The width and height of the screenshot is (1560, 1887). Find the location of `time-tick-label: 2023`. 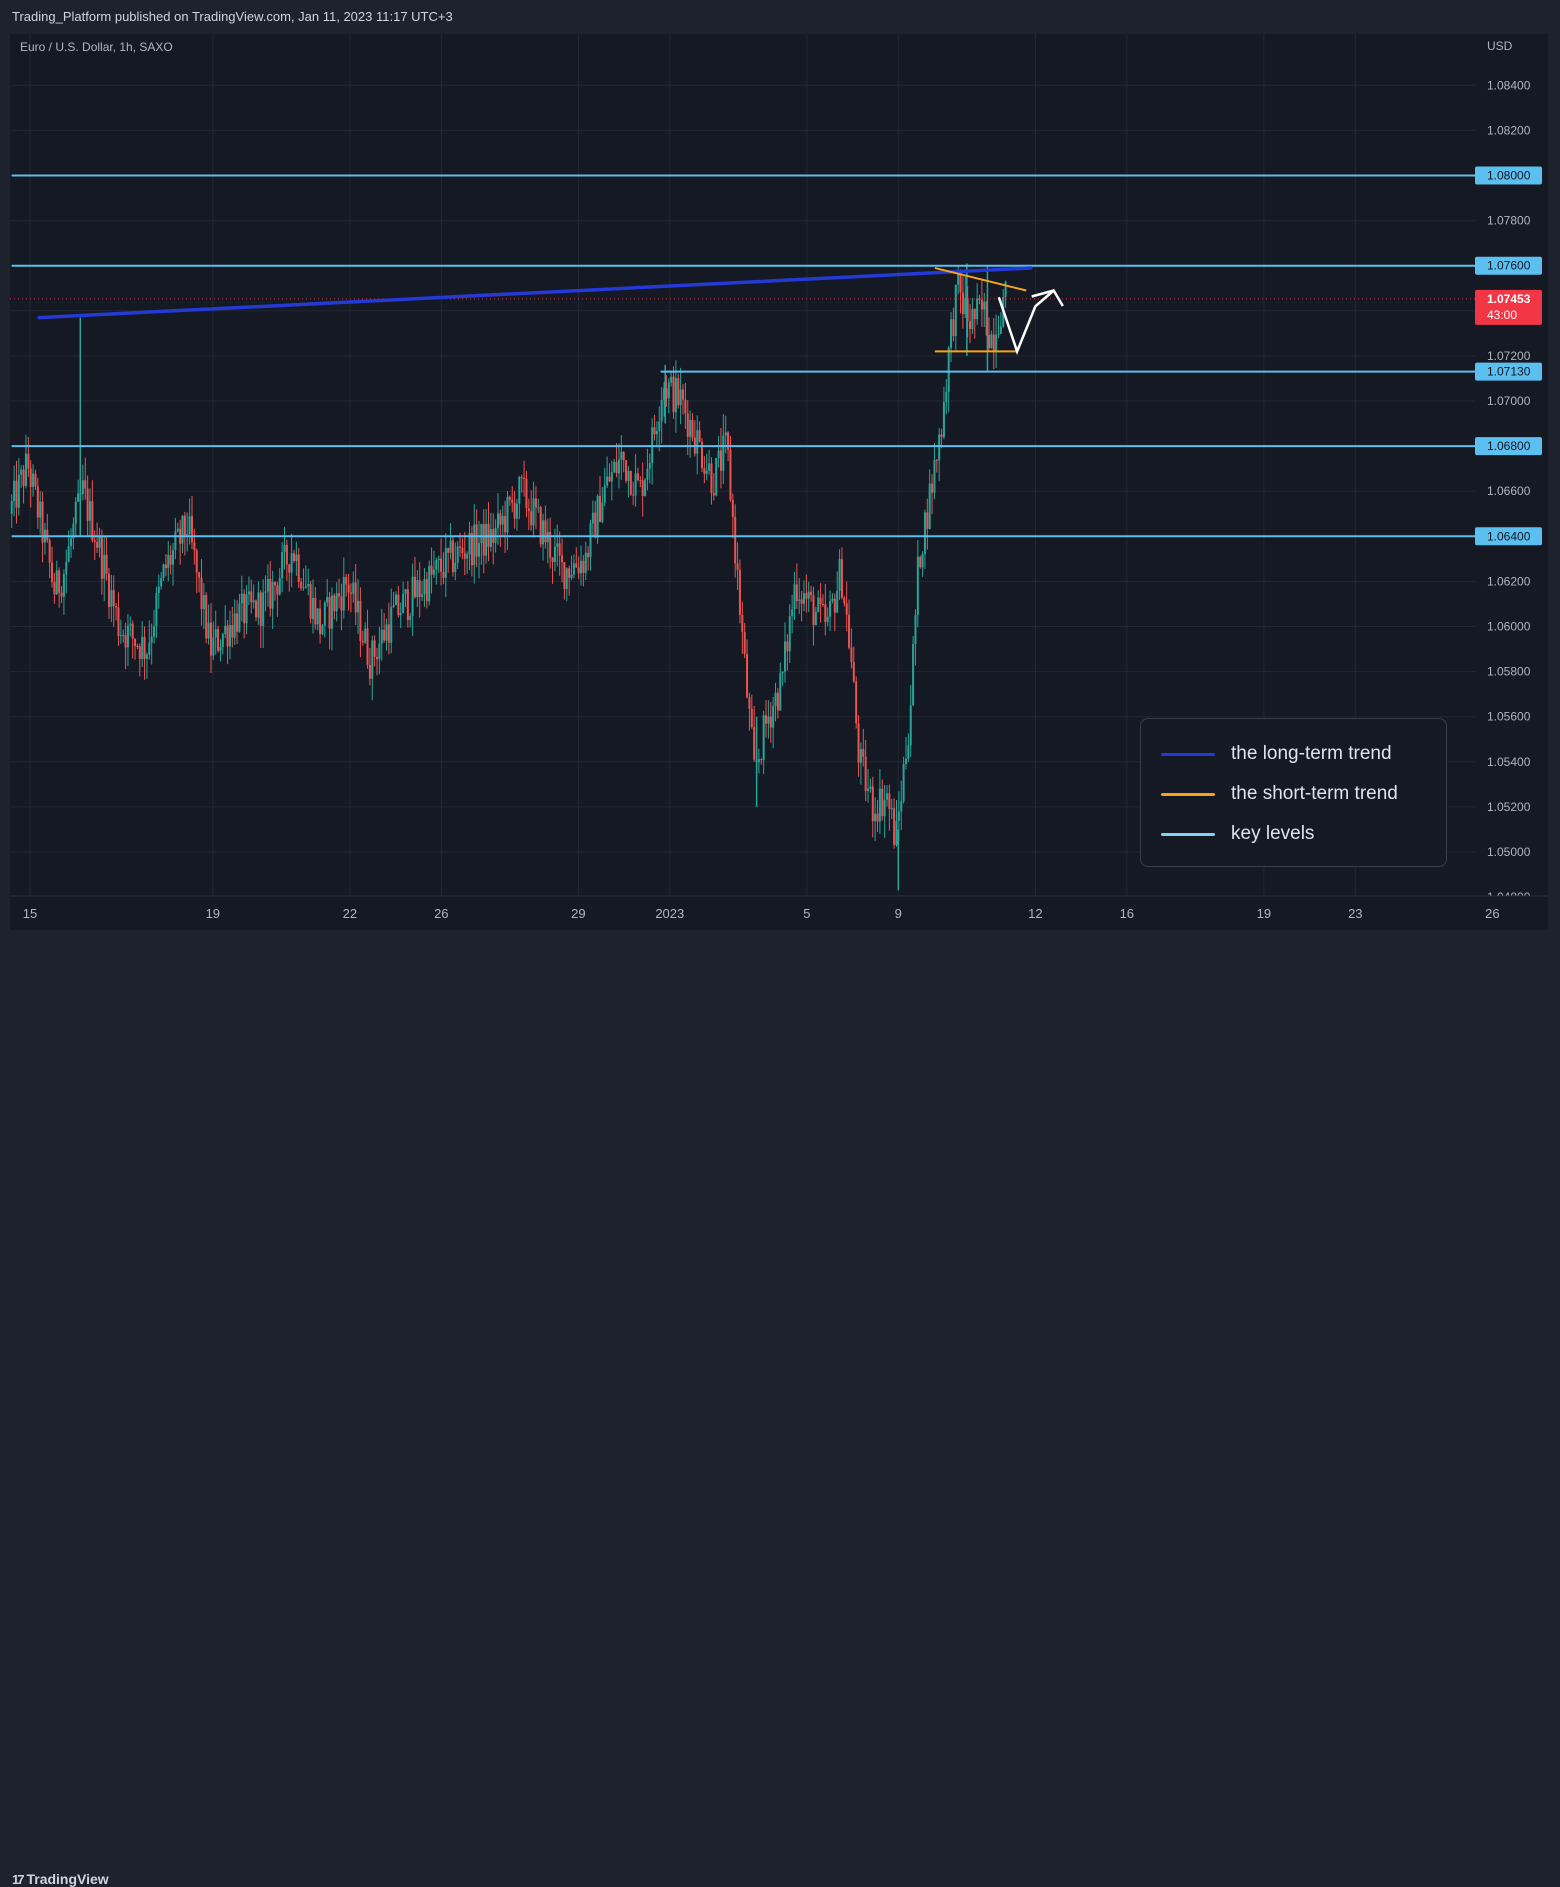

time-tick-label: 2023 is located at coordinates (669, 913).